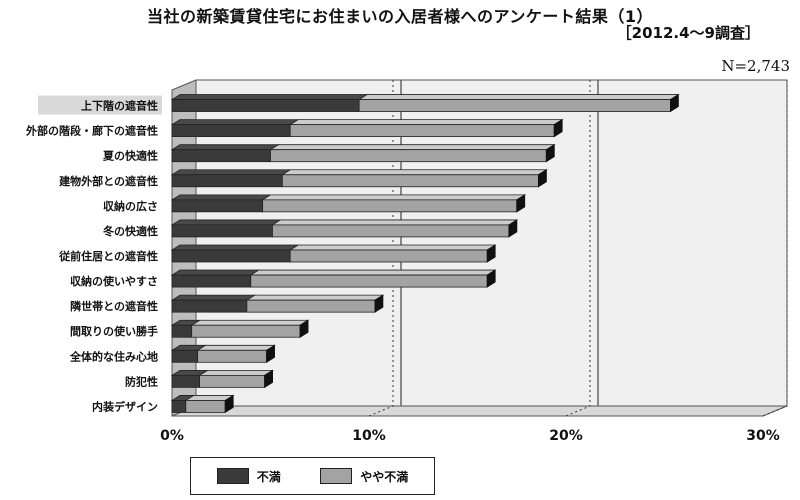 This screenshot has width=800, height=500. I want to click on x-tick-label: 30%, so click(763, 436).